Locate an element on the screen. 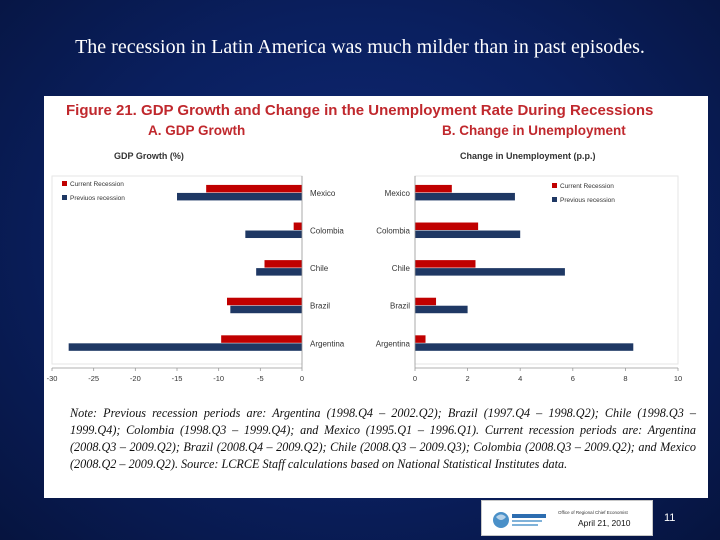  panel-b-title: B. Change in Unemployment is located at coordinates (534, 130).